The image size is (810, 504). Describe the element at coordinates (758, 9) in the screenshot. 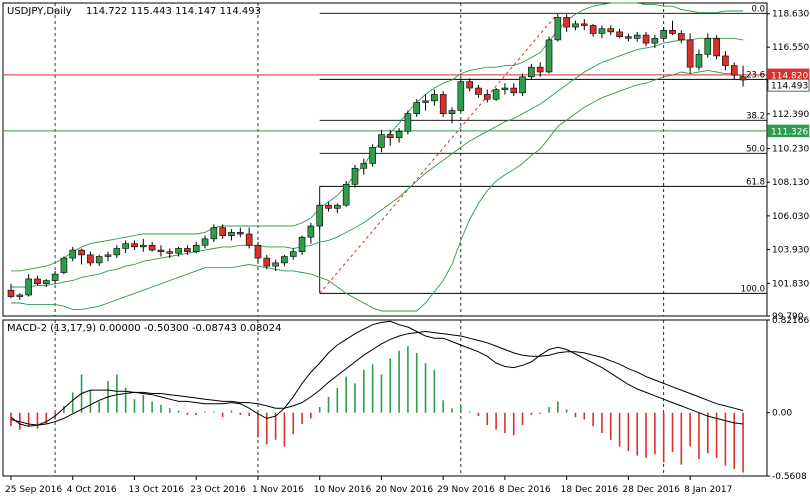

I see `fib-level-label: 0.0` at that location.